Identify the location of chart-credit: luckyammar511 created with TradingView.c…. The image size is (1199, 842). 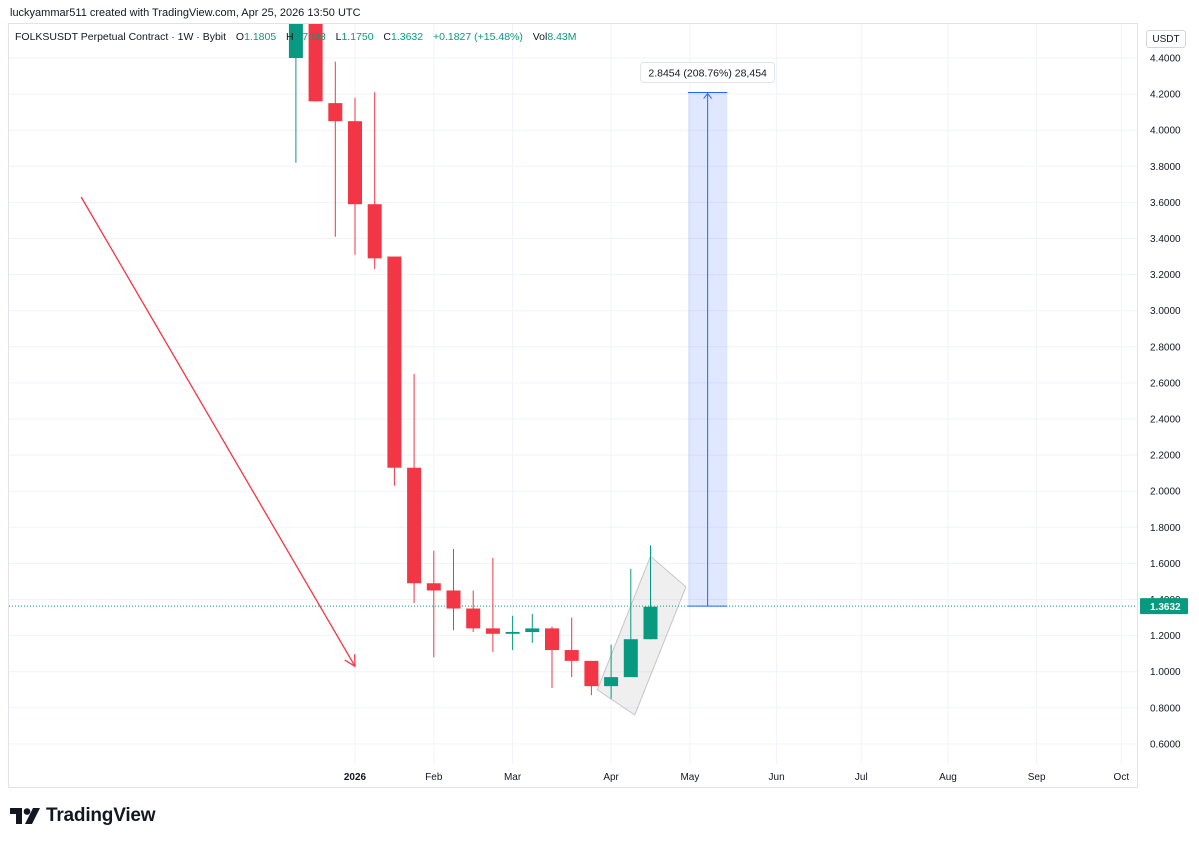
(185, 13).